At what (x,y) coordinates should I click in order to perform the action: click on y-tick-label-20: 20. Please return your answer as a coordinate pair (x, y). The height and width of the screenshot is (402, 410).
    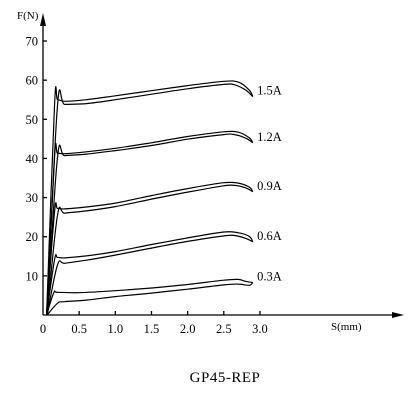
    Looking at the image, I should click on (32, 237).